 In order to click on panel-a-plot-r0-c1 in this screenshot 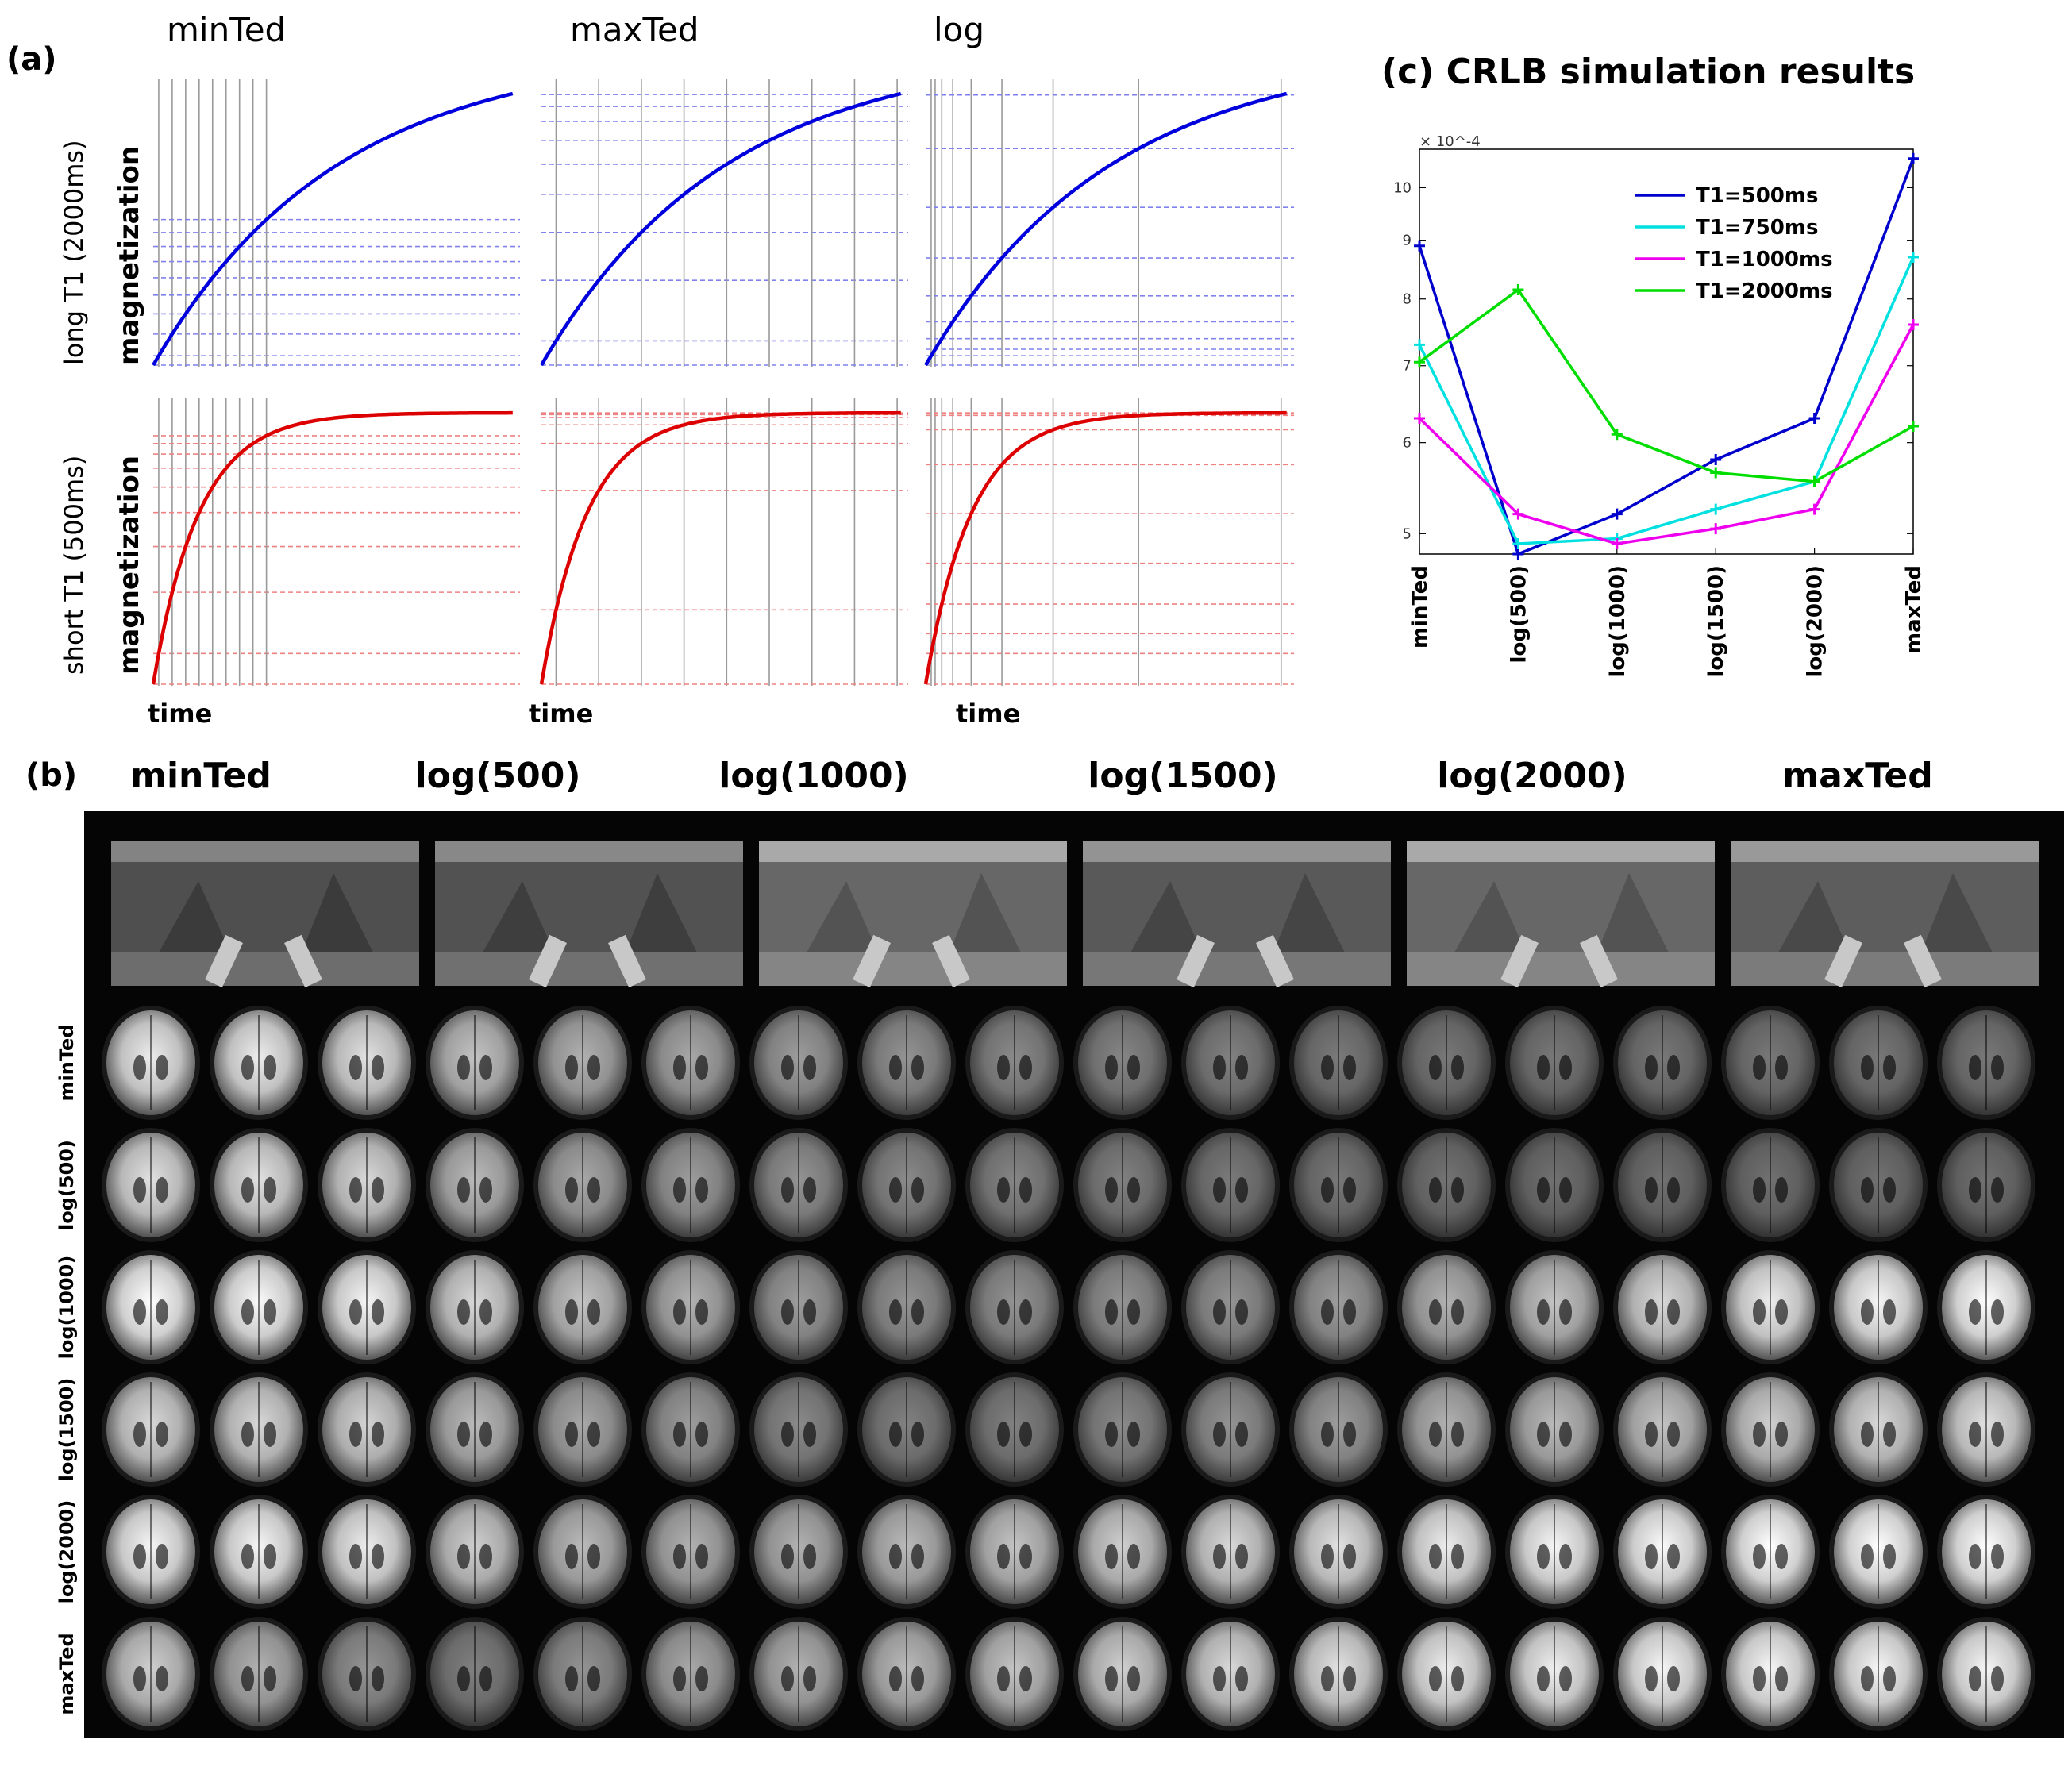, I will do `click(724, 223)`.